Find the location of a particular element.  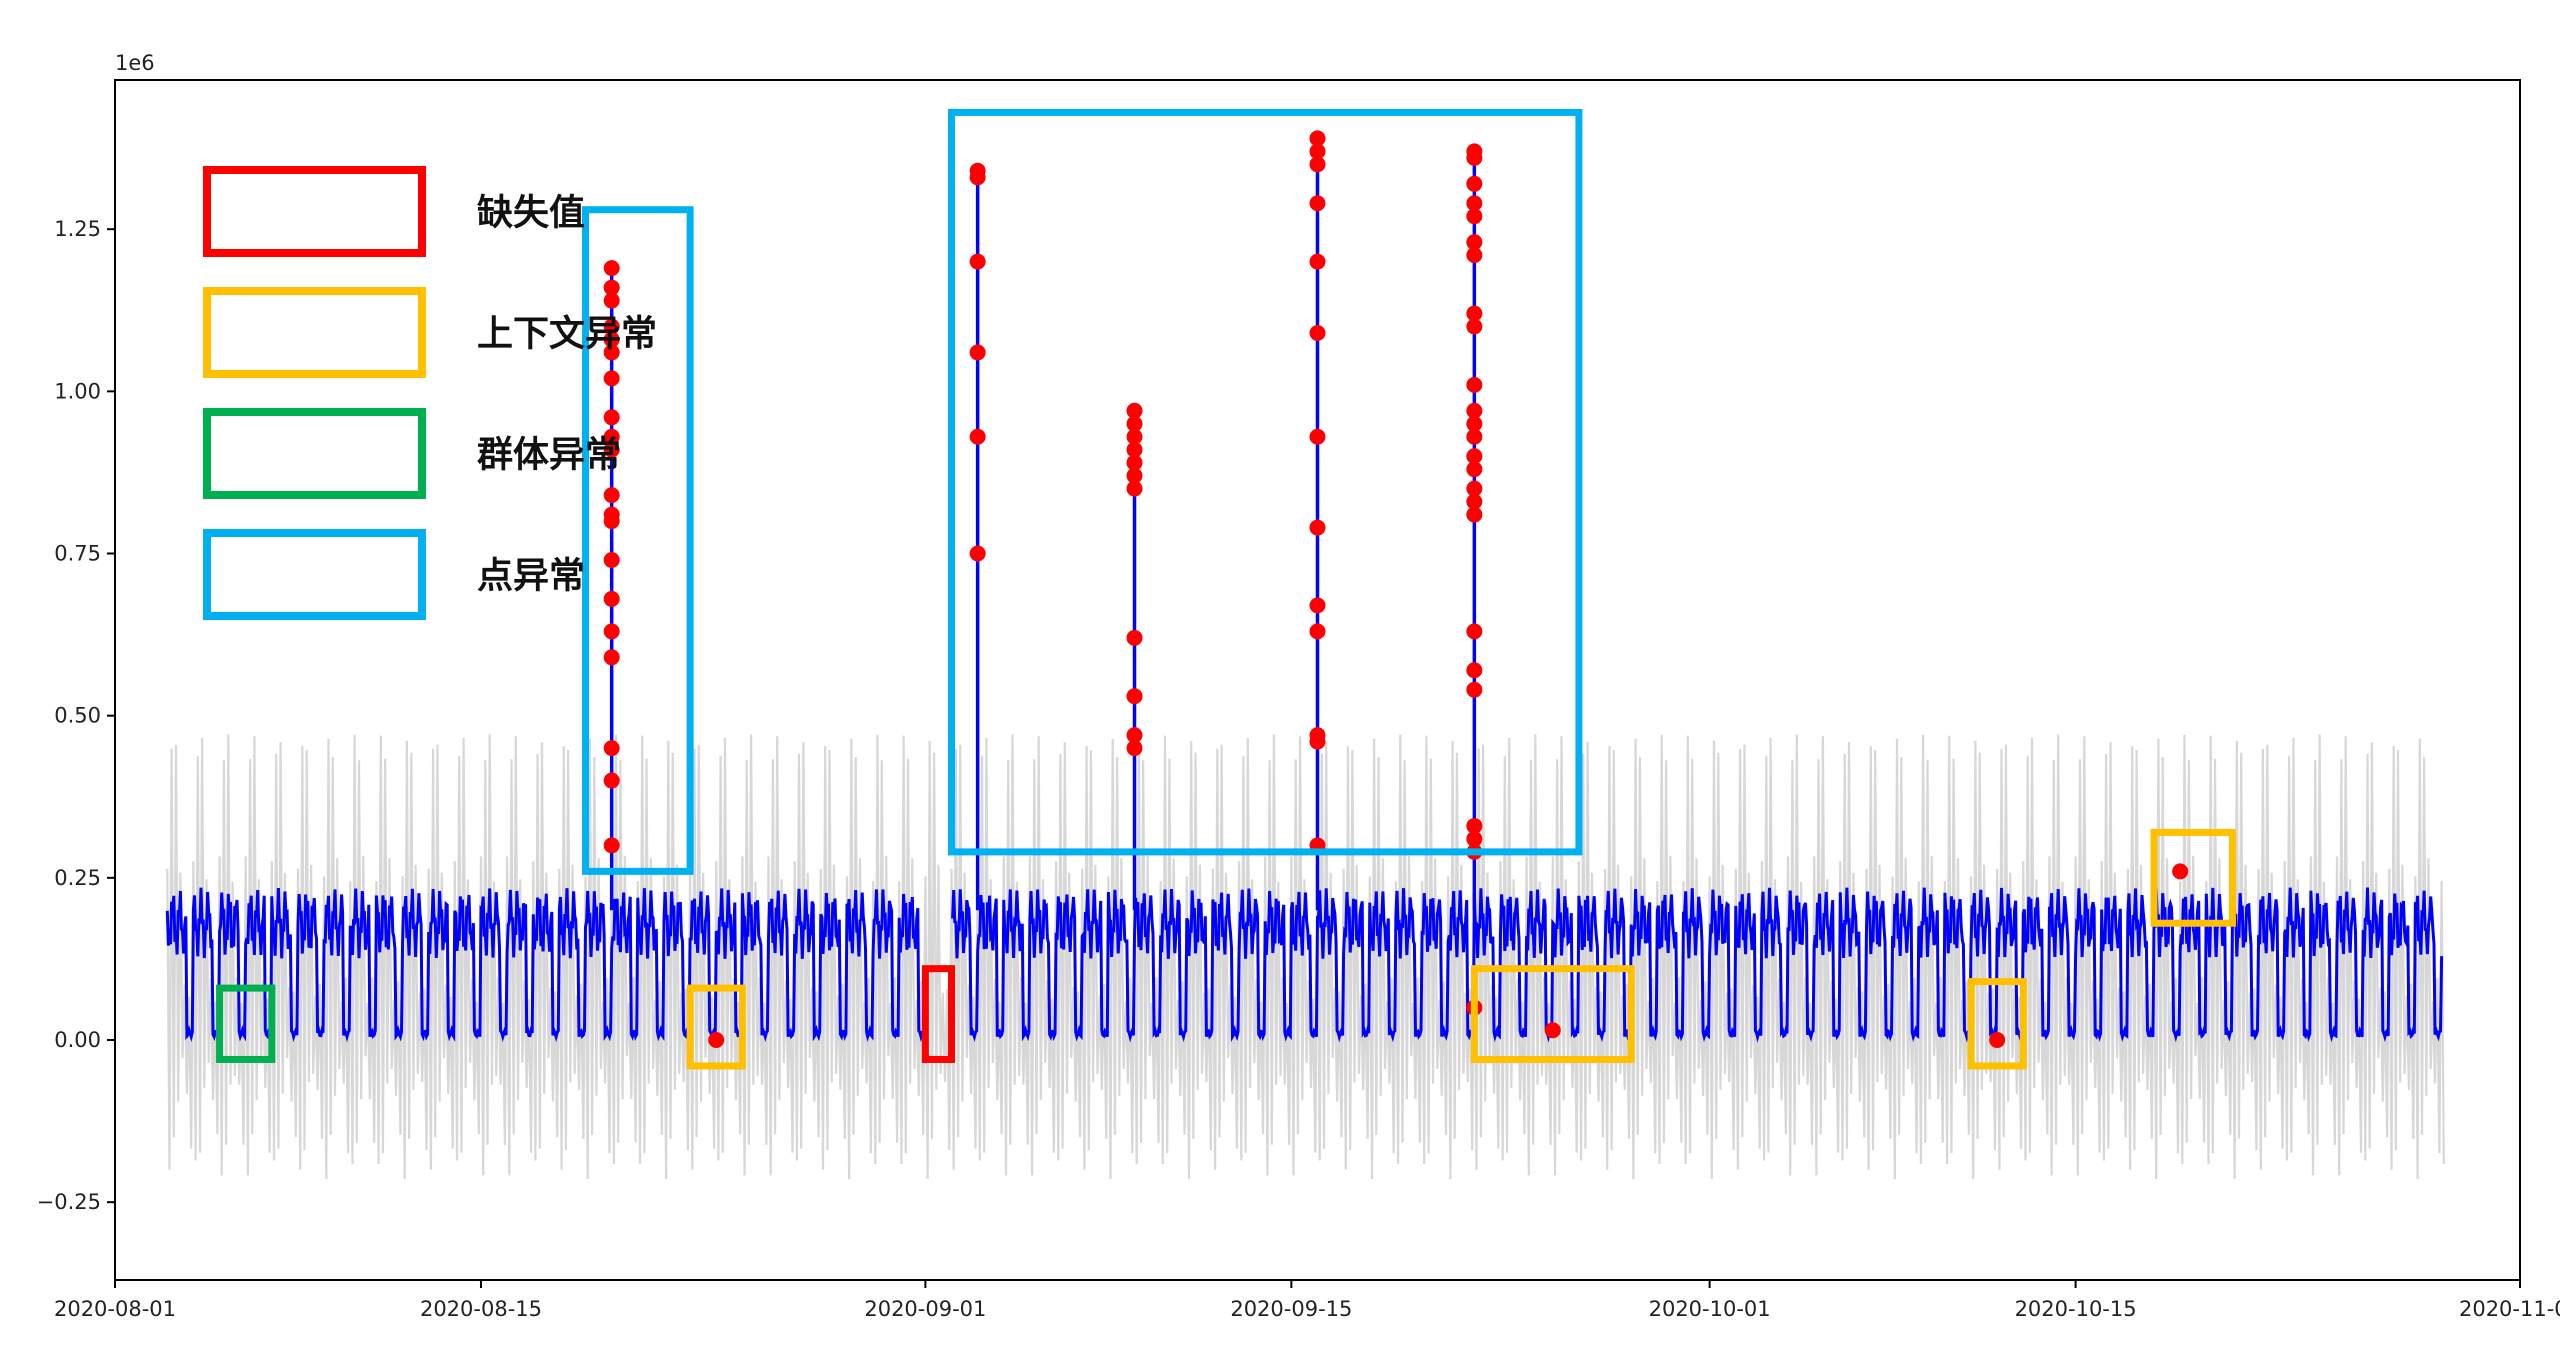

x-tick-label: 2020-08-15 is located at coordinates (481, 1309).